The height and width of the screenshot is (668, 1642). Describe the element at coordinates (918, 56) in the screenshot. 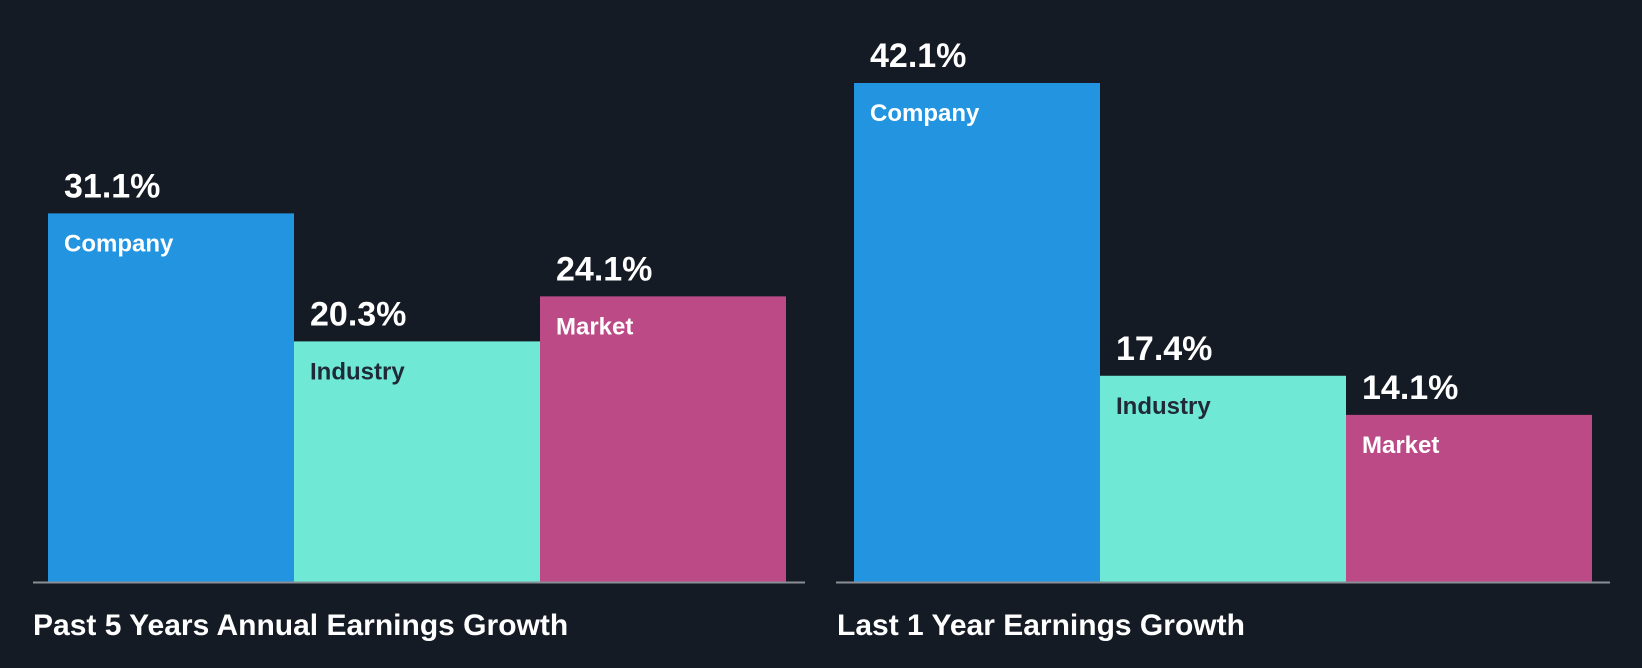

I see `value-label-company: 42.1%` at that location.